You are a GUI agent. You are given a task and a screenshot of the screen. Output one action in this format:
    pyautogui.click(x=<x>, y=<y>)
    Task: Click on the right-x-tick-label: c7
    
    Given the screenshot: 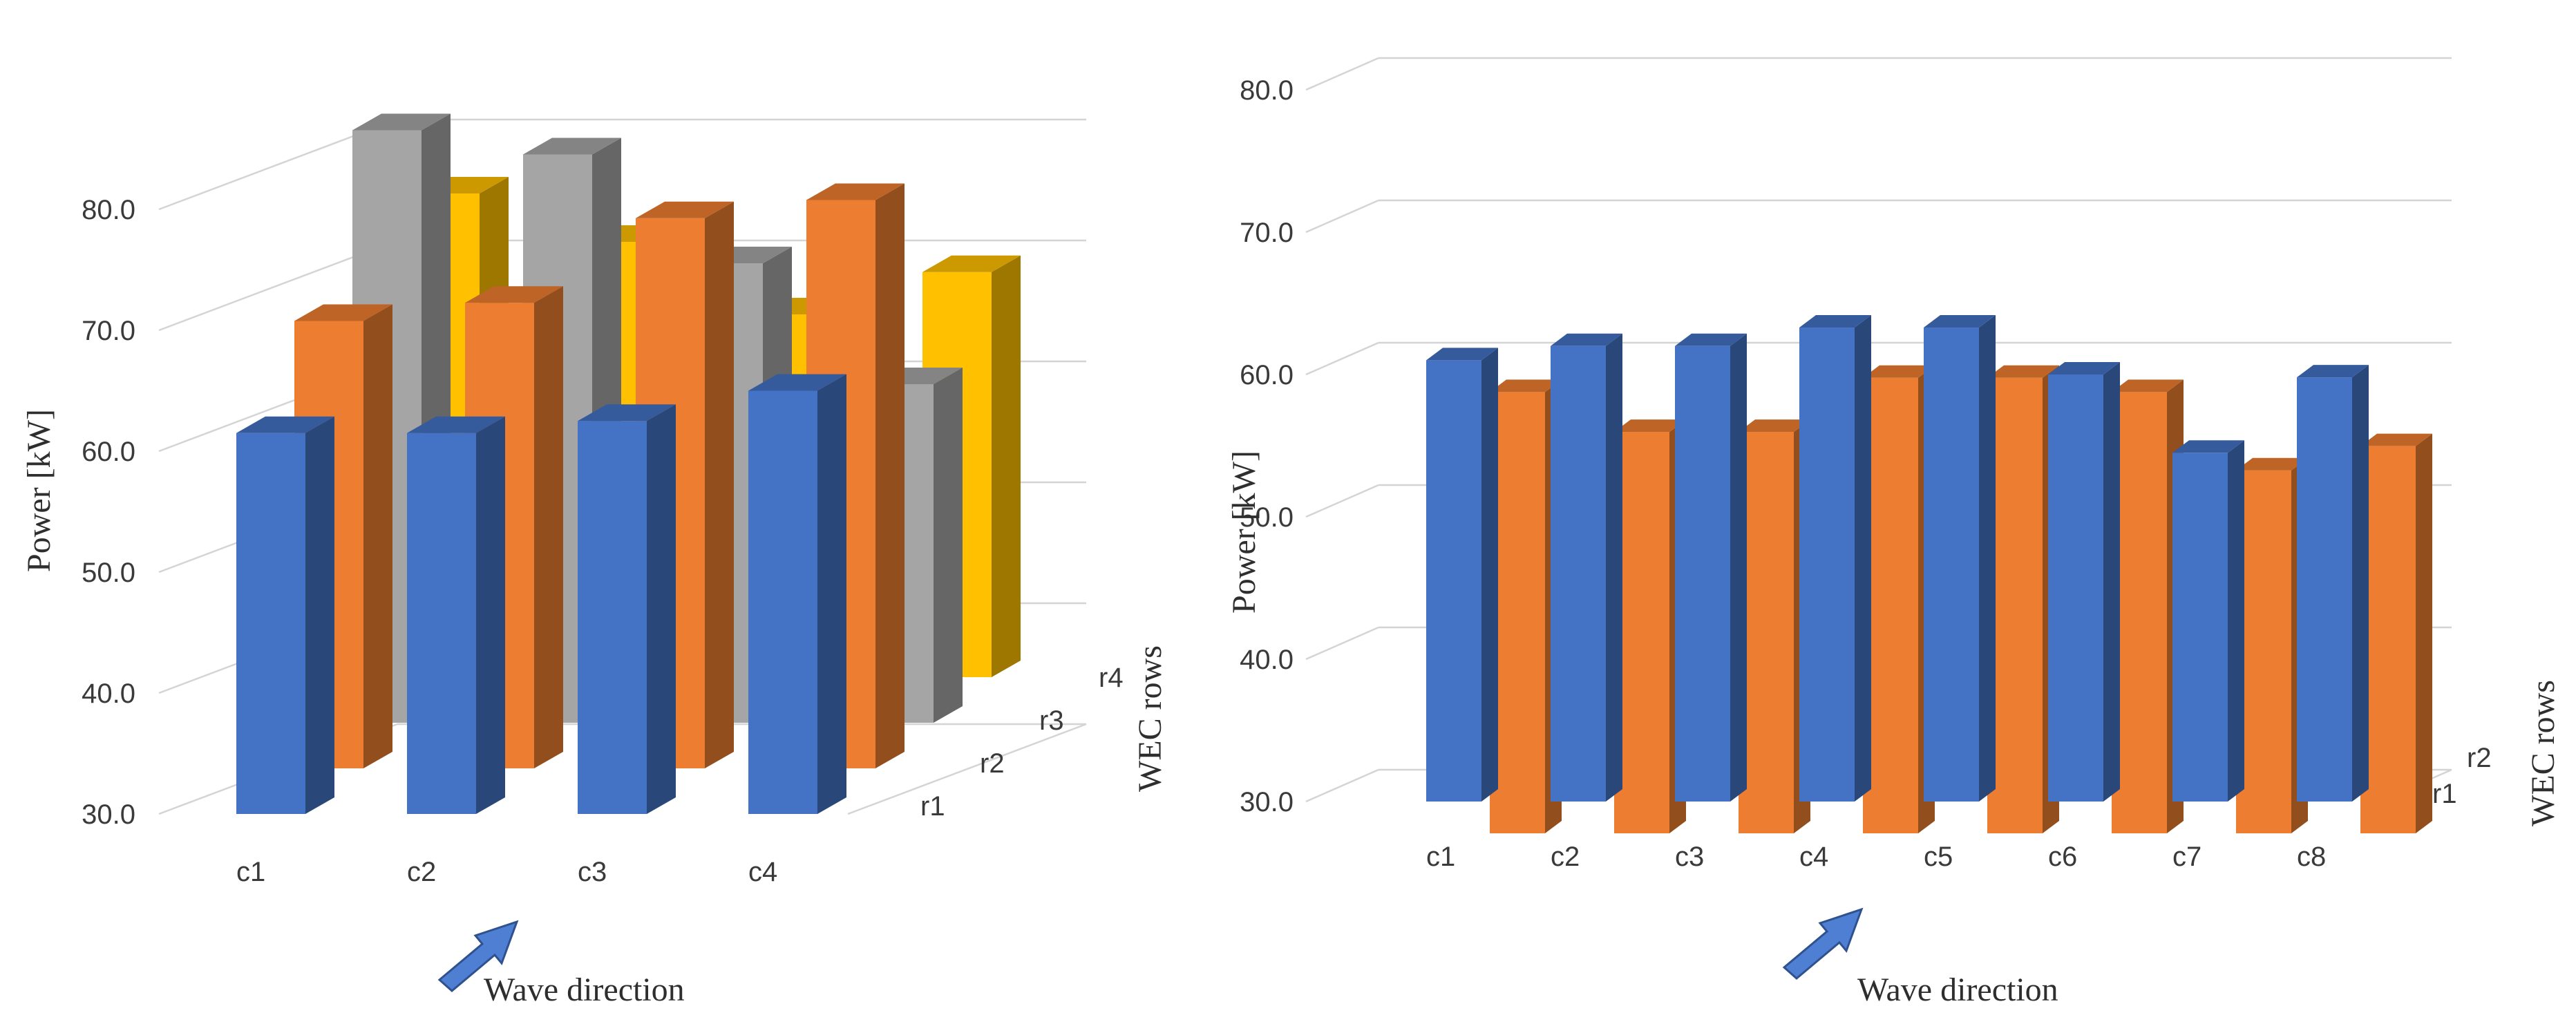 What is the action you would take?
    pyautogui.click(x=2186, y=857)
    